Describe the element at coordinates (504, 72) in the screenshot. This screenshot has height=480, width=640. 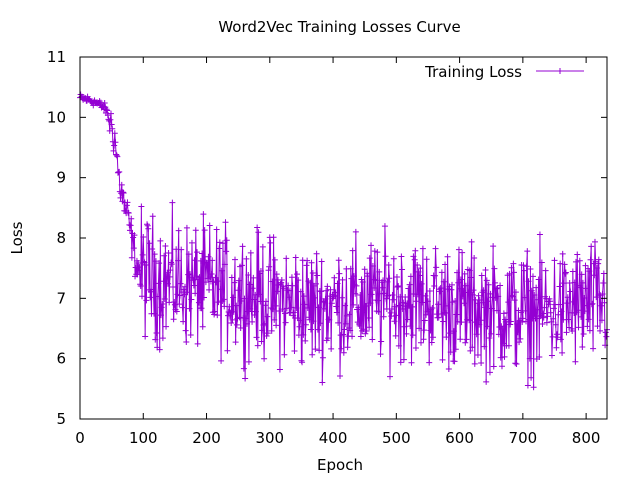
I see `legend: Training Loss` at that location.